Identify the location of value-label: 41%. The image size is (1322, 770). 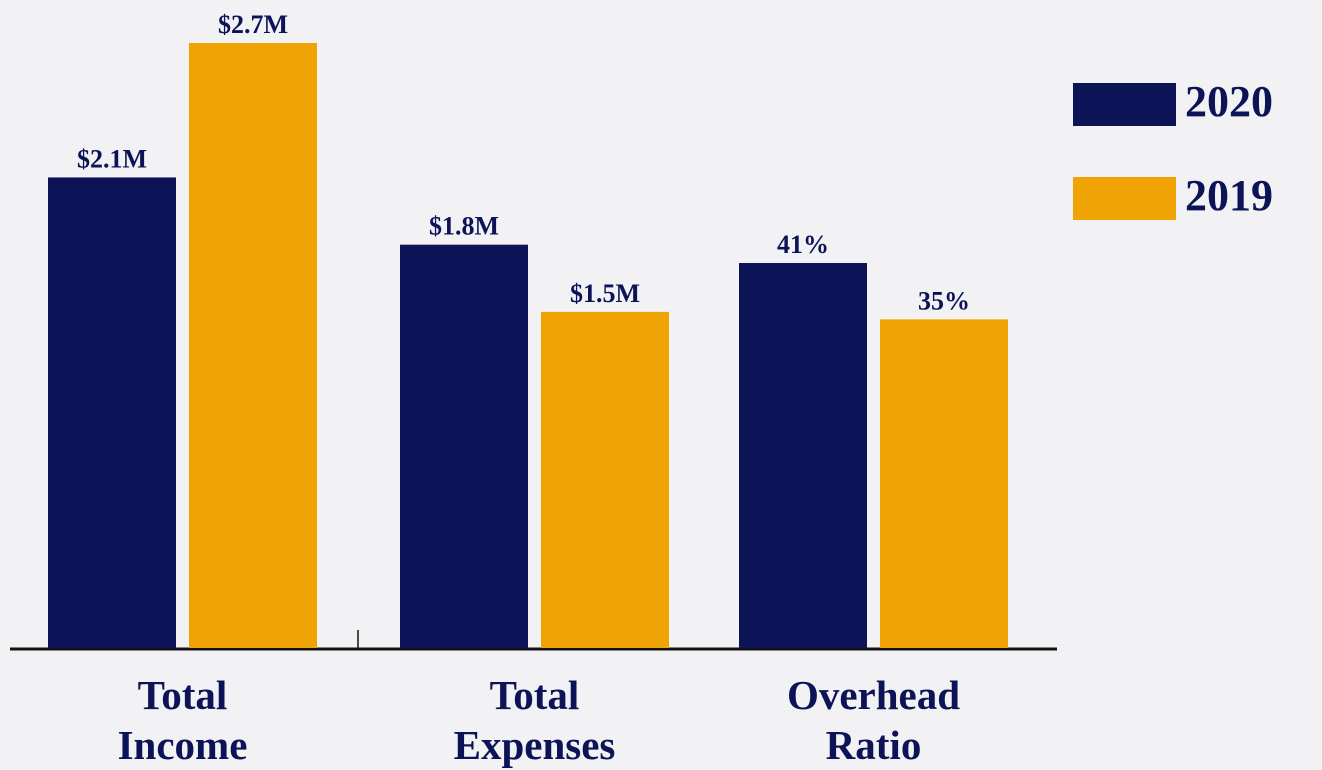
(803, 244).